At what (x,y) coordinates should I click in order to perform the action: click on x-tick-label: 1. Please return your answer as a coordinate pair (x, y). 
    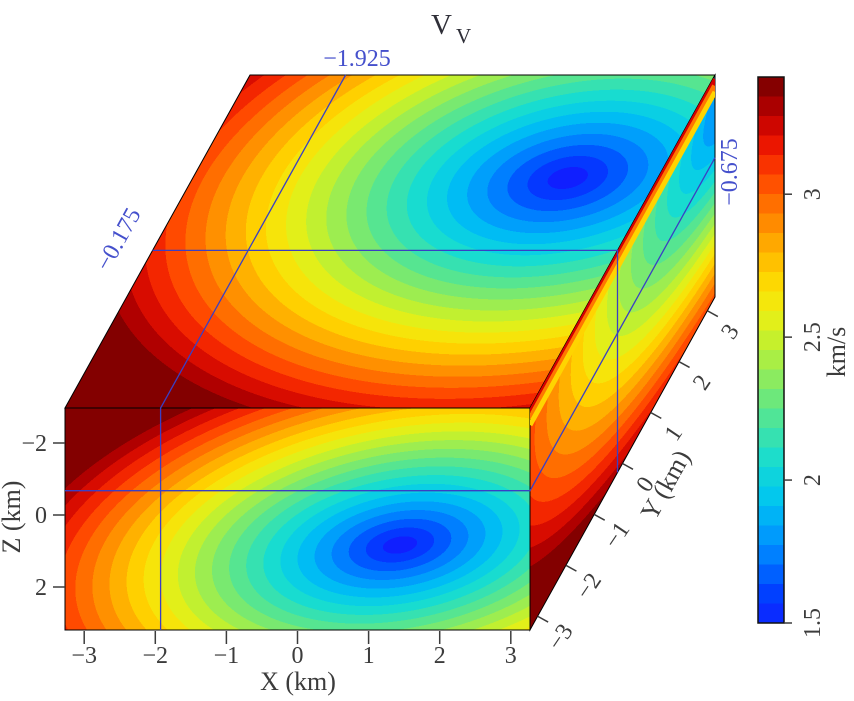
    Looking at the image, I should click on (369, 656).